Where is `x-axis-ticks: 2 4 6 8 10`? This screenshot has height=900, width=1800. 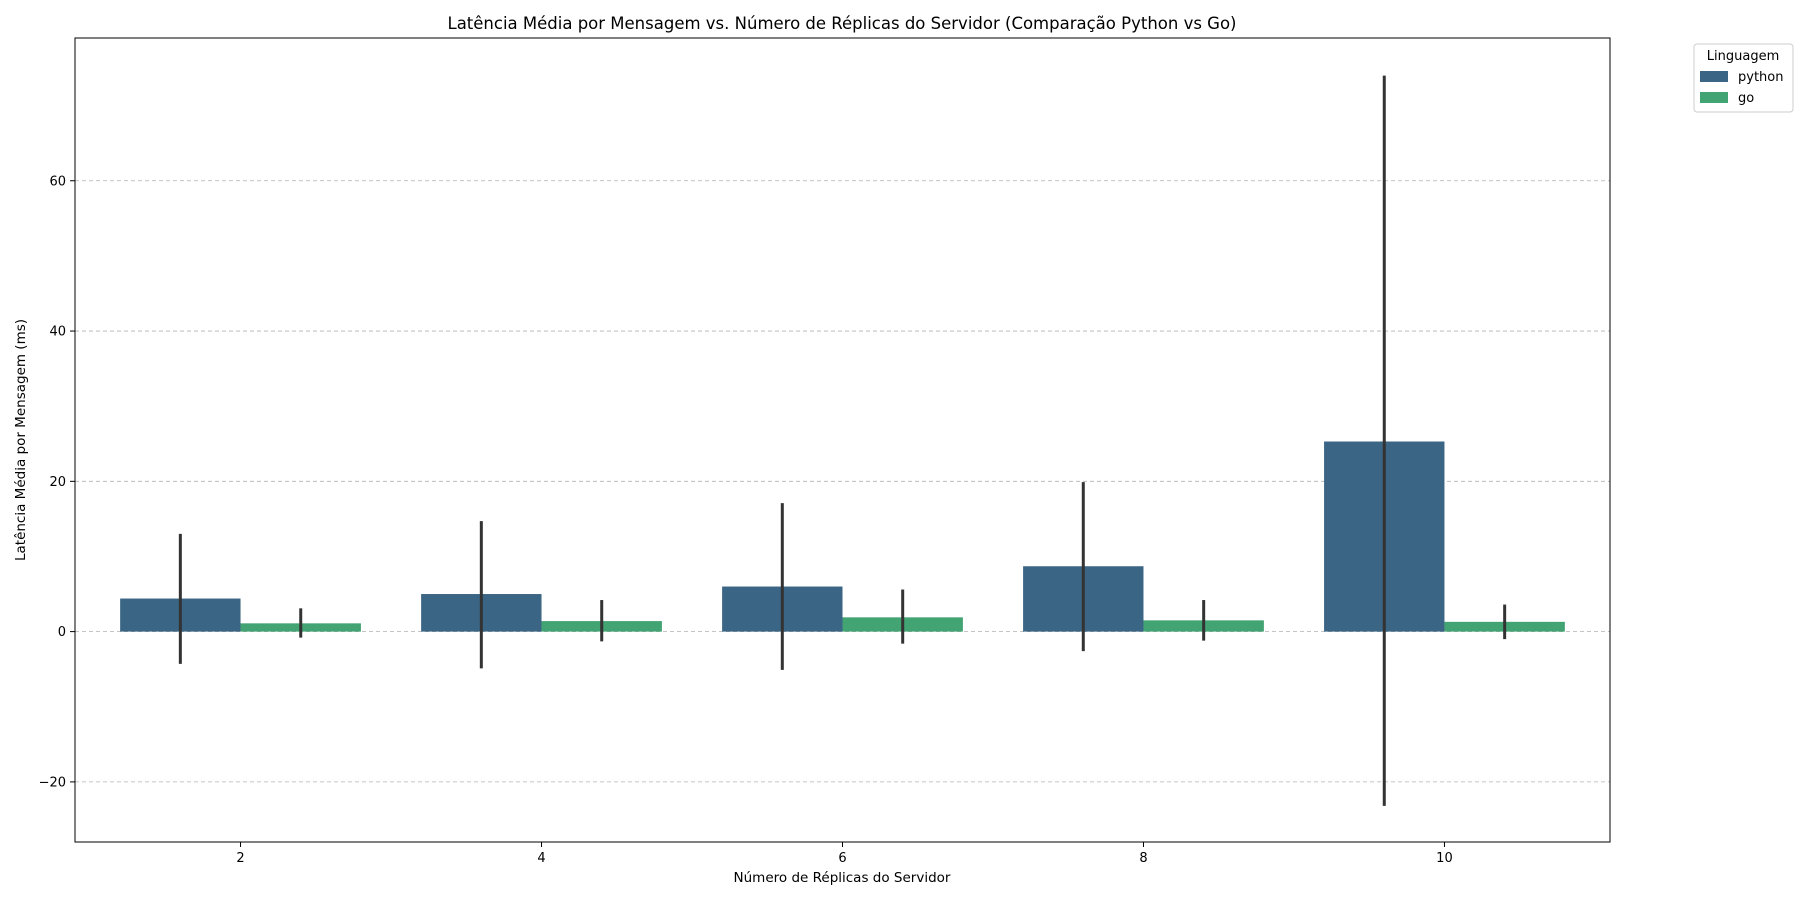
x-axis-ticks: 2 4 6 8 10 is located at coordinates (844, 854).